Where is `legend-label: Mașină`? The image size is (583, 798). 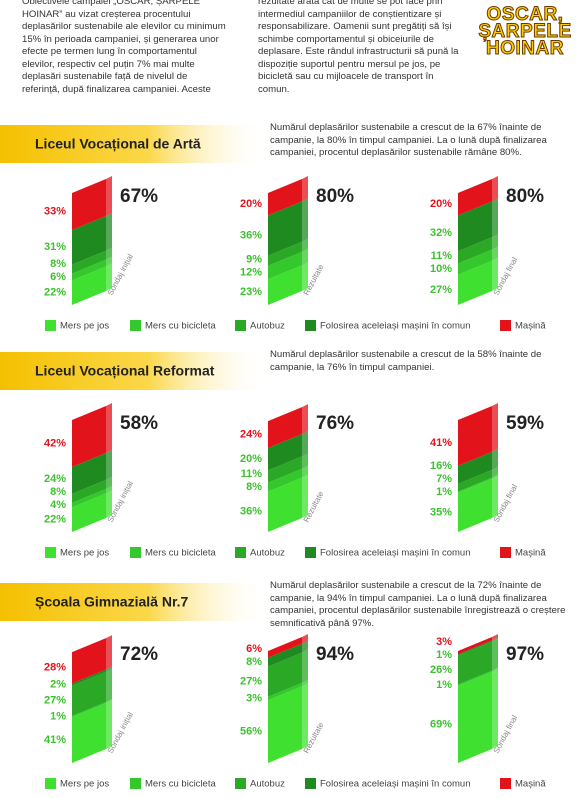 legend-label: Mașină is located at coordinates (530, 326).